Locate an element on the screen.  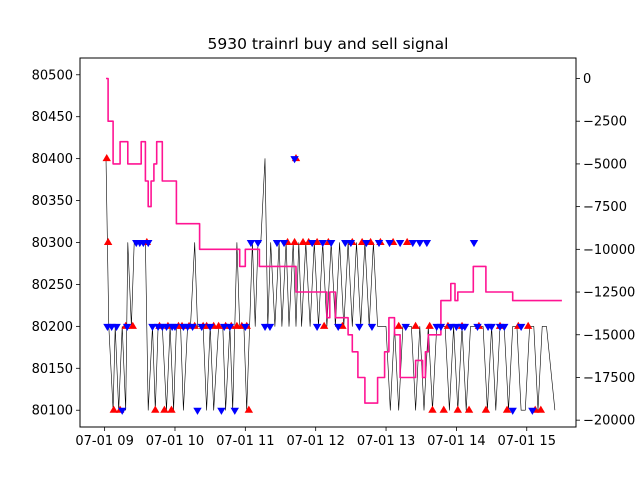
y-right-tick-label: −7500 is located at coordinates (605, 207).